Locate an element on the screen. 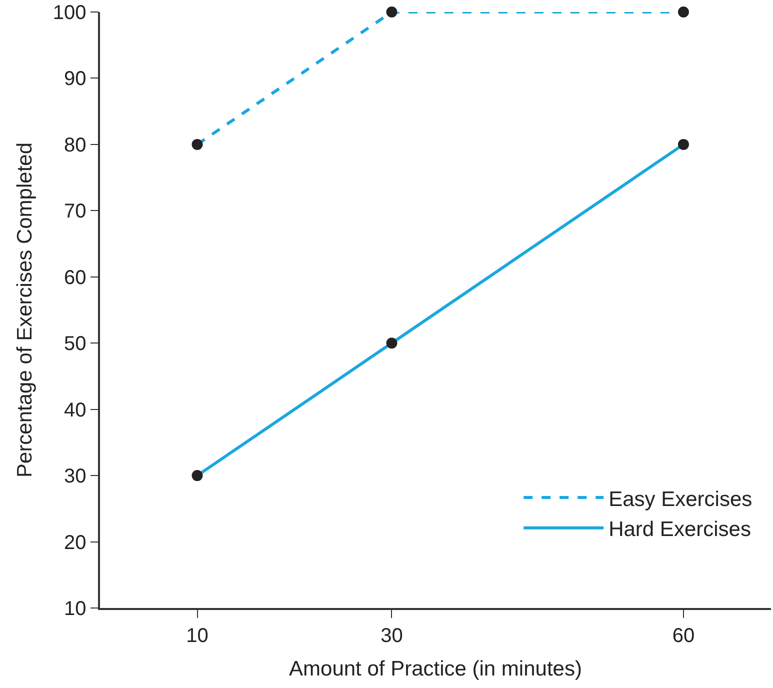 This screenshot has height=688, width=773. y-tick-label: 30 is located at coordinates (75, 477).